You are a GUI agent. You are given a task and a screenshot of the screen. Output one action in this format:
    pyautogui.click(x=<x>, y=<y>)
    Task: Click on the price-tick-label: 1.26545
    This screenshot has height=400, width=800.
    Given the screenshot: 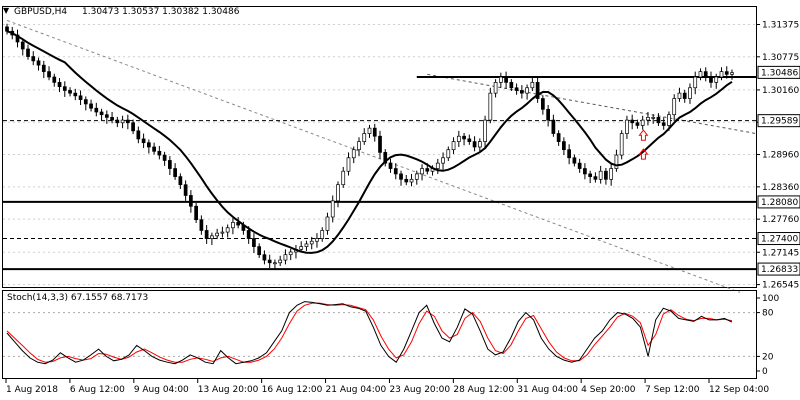 What is the action you would take?
    pyautogui.click(x=780, y=286)
    